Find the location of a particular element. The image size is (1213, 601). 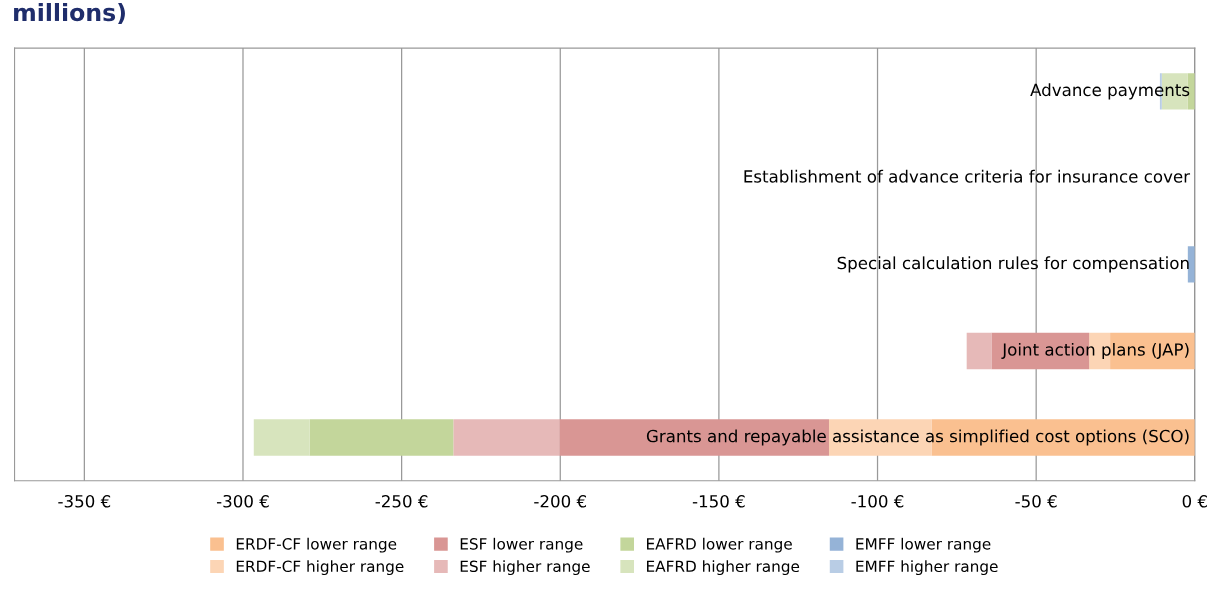

x-tick-label: -350 € is located at coordinates (84, 501).